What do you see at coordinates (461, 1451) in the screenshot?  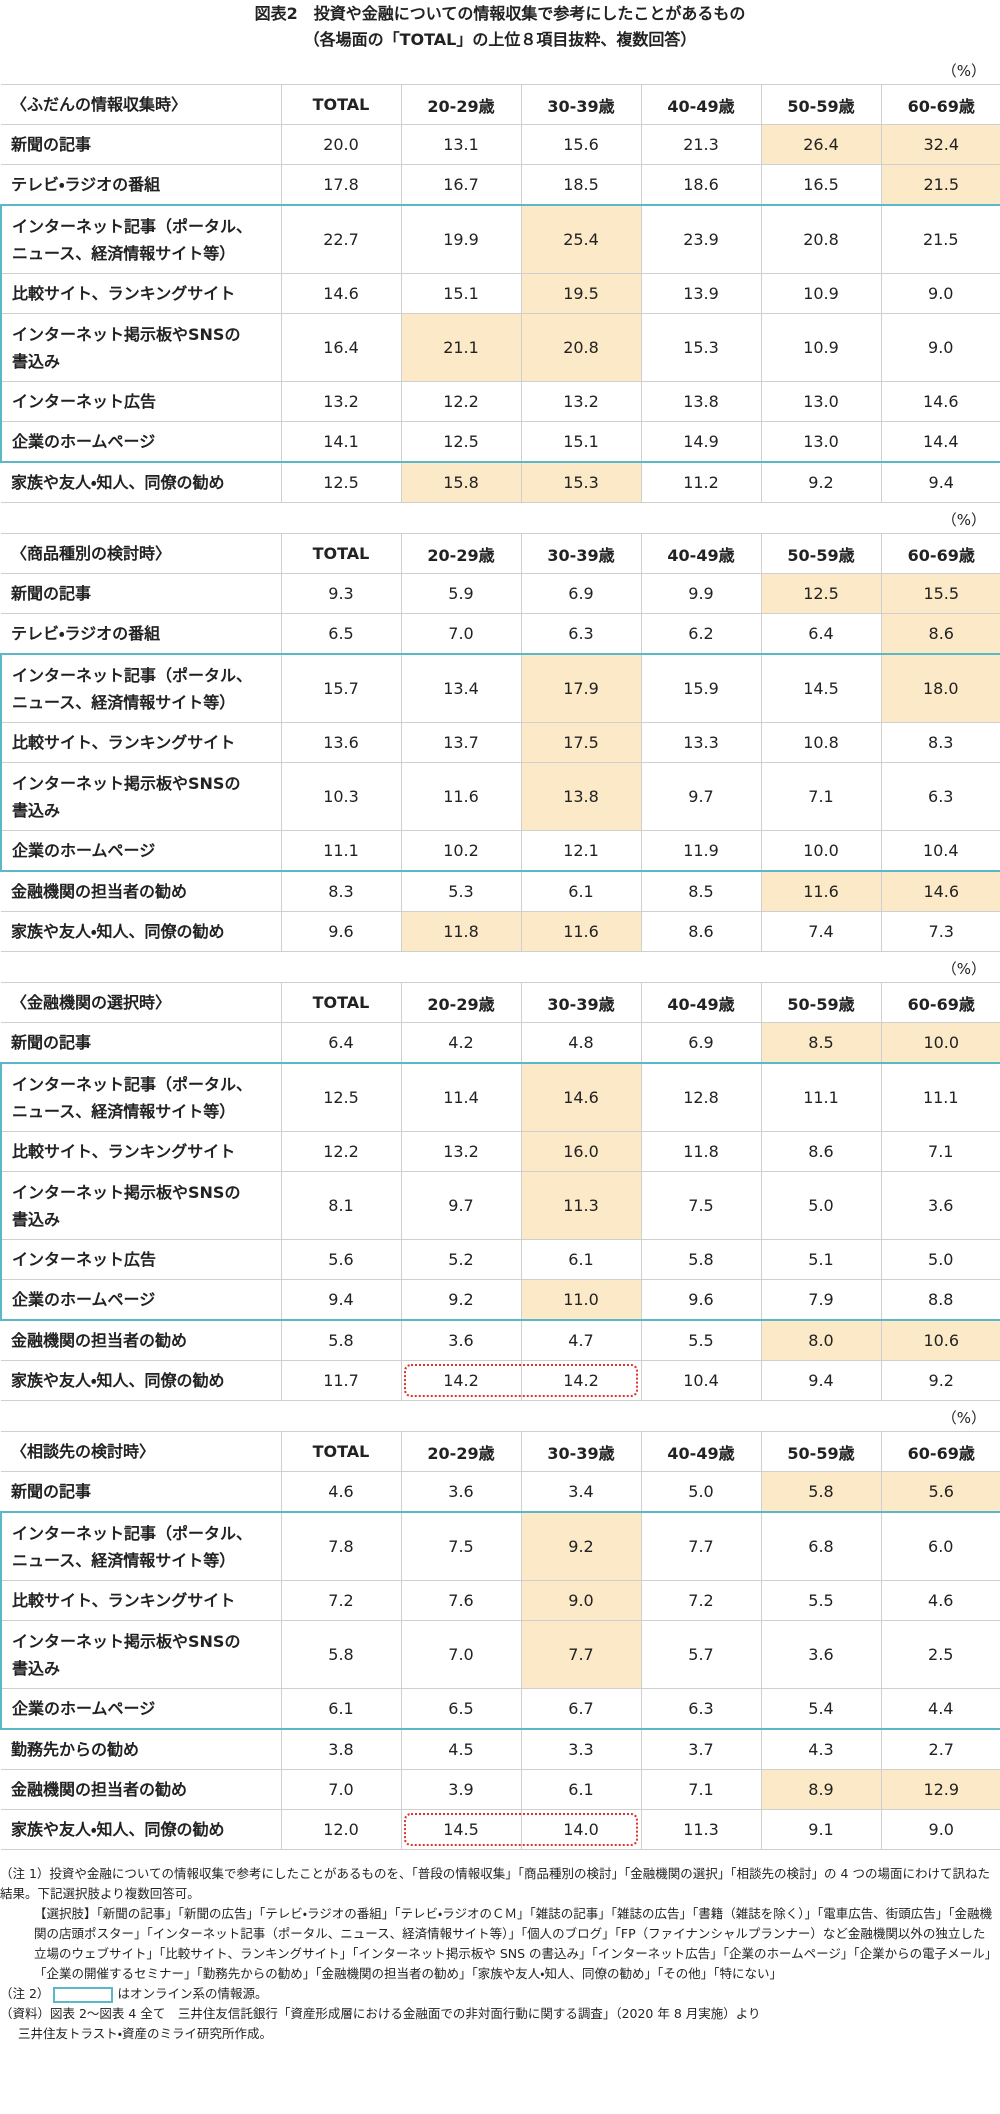 I see `column-header: 20-29歳` at bounding box center [461, 1451].